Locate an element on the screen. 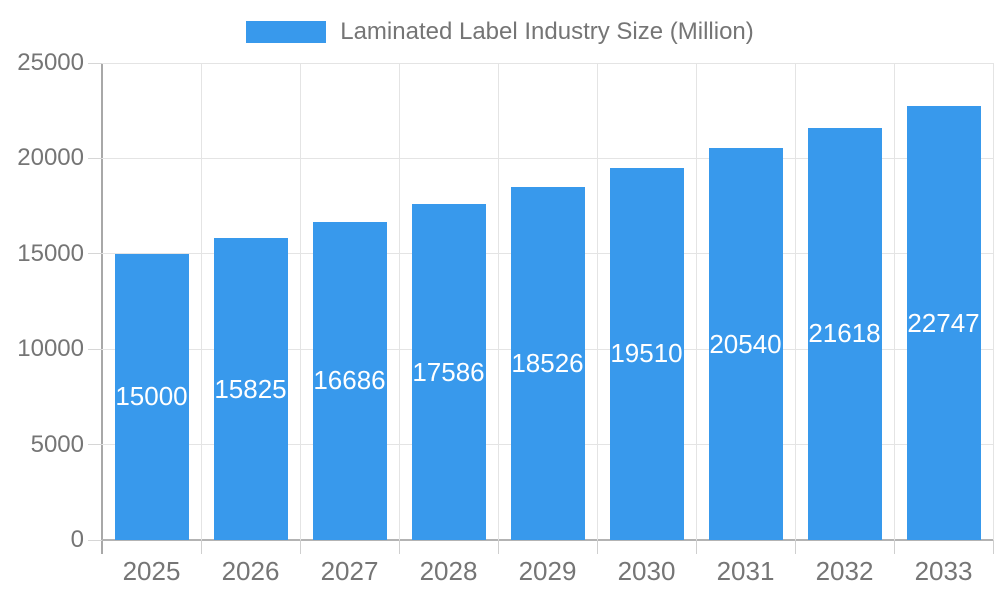 The width and height of the screenshot is (1000, 600). bar-2025: 15000 is located at coordinates (151, 396).